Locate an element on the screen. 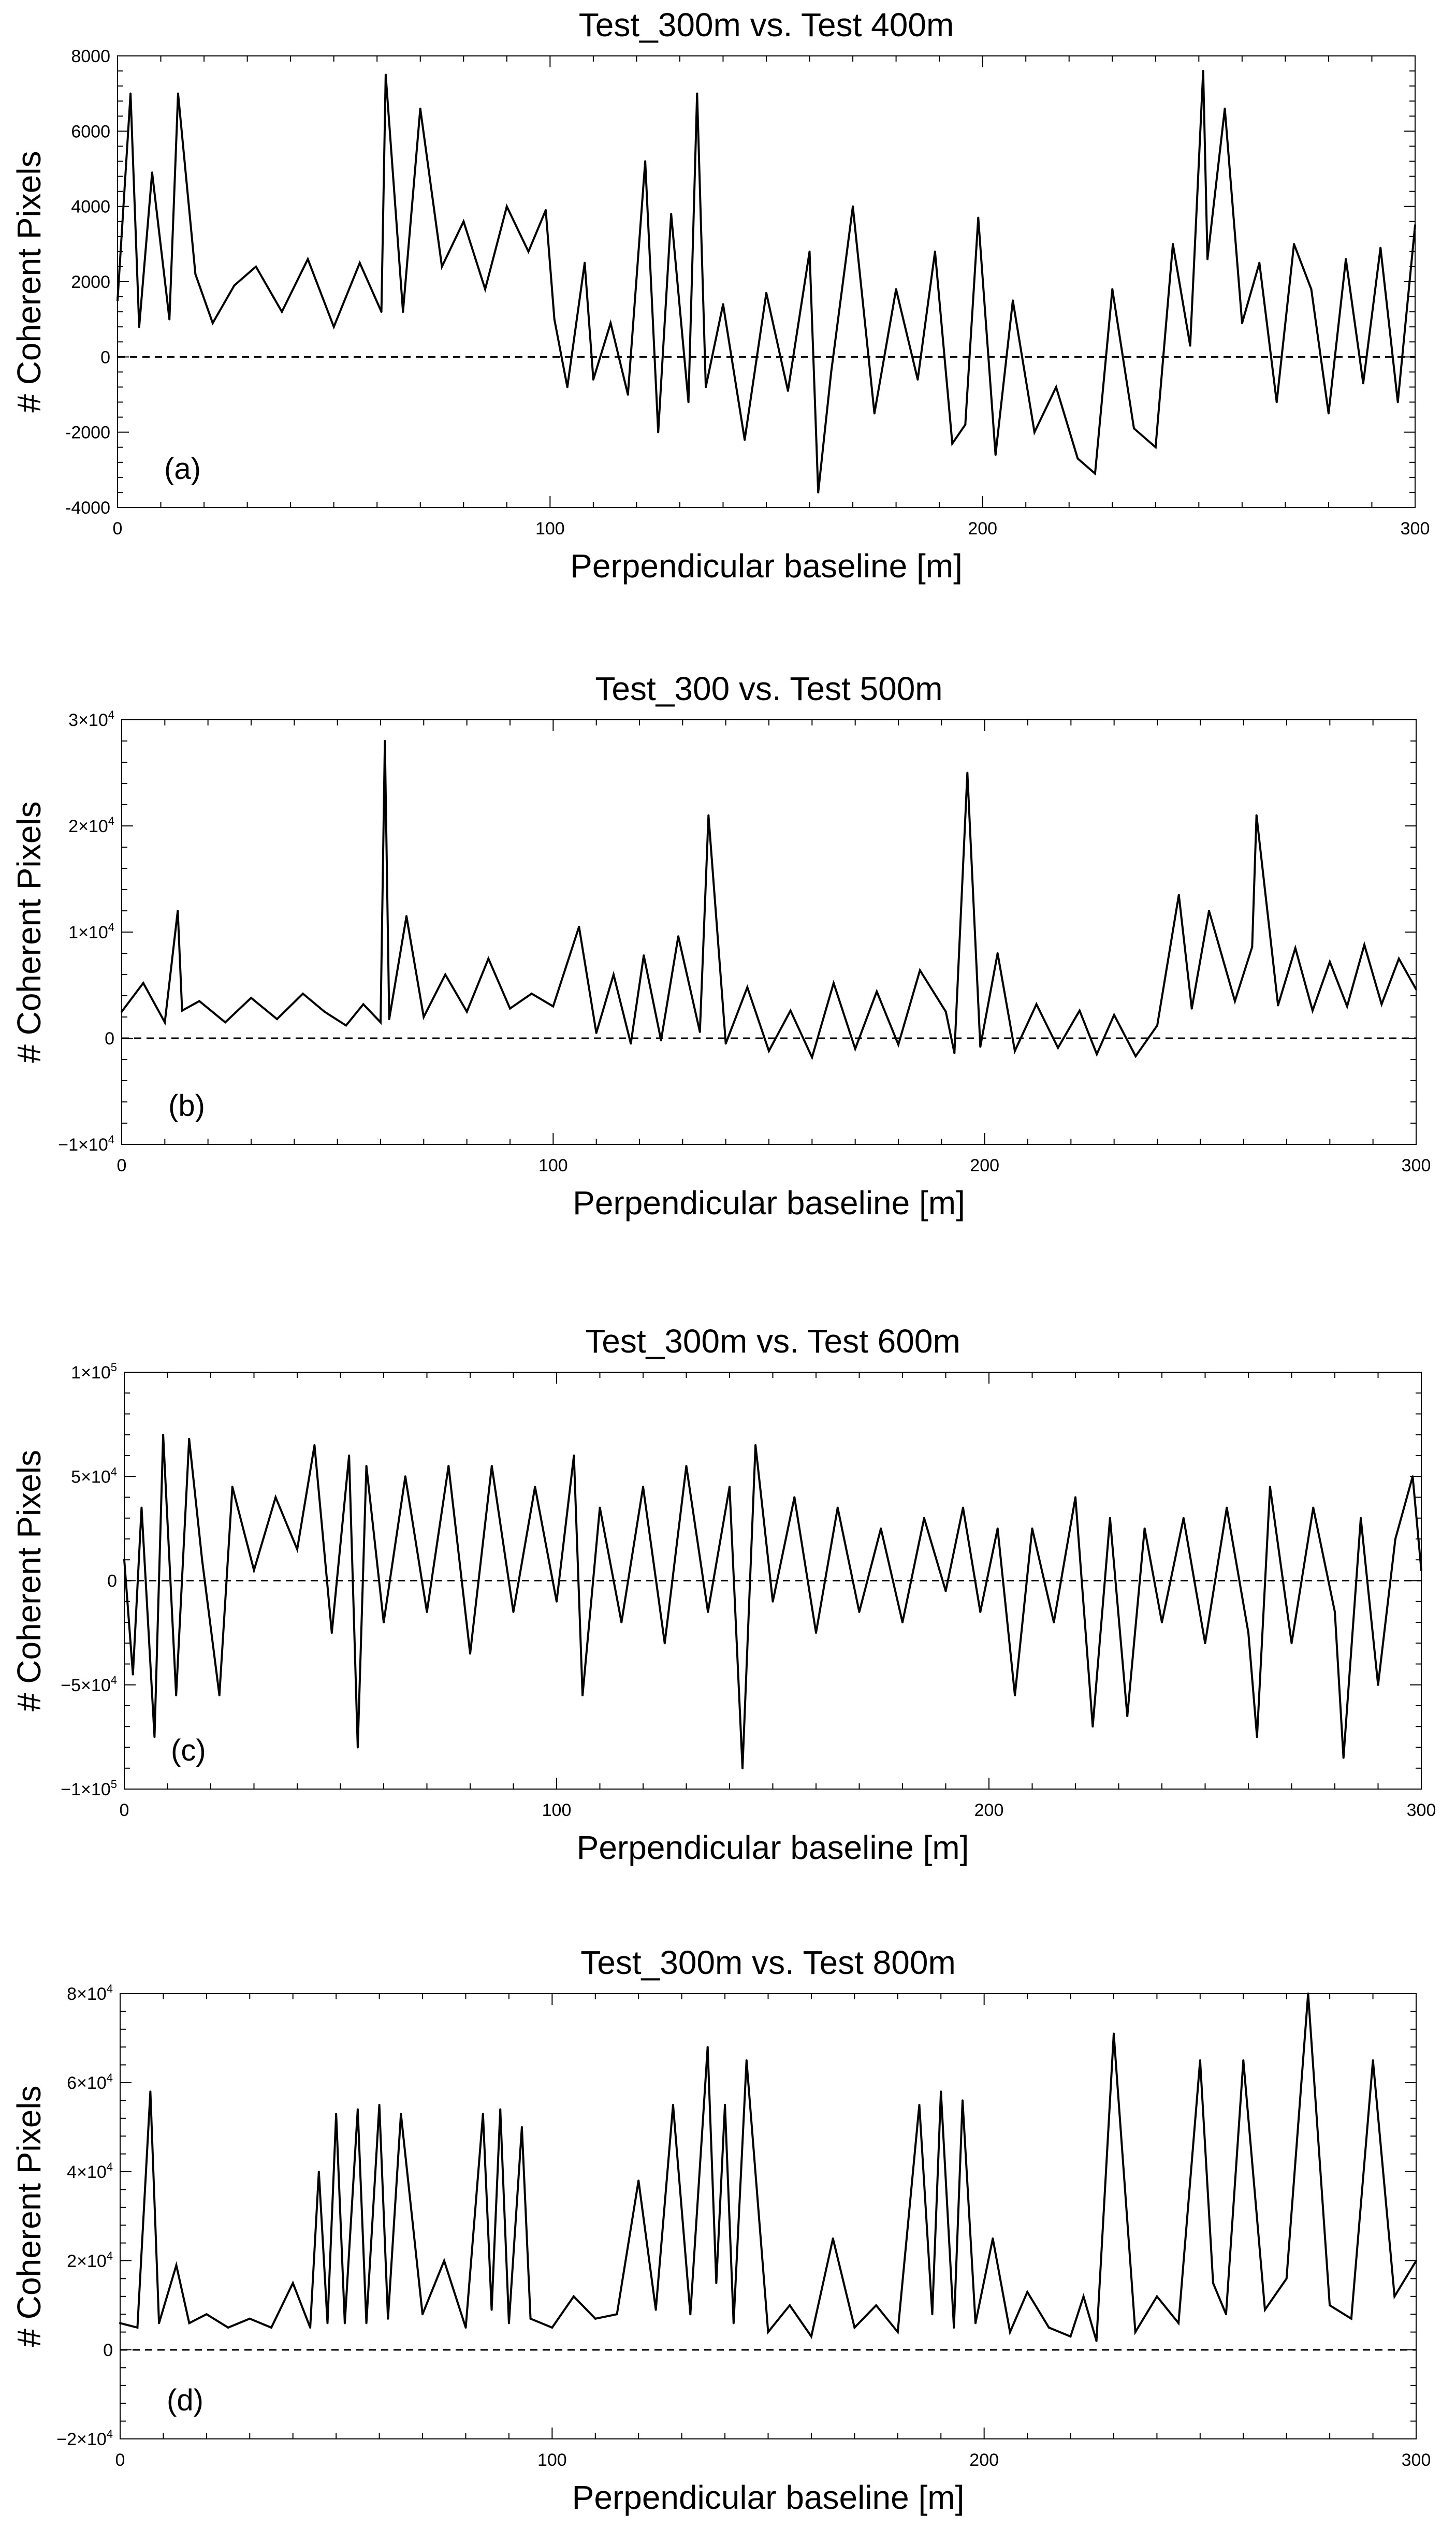 This screenshot has width=1456, height=2543. series-line is located at coordinates (772, 1601).